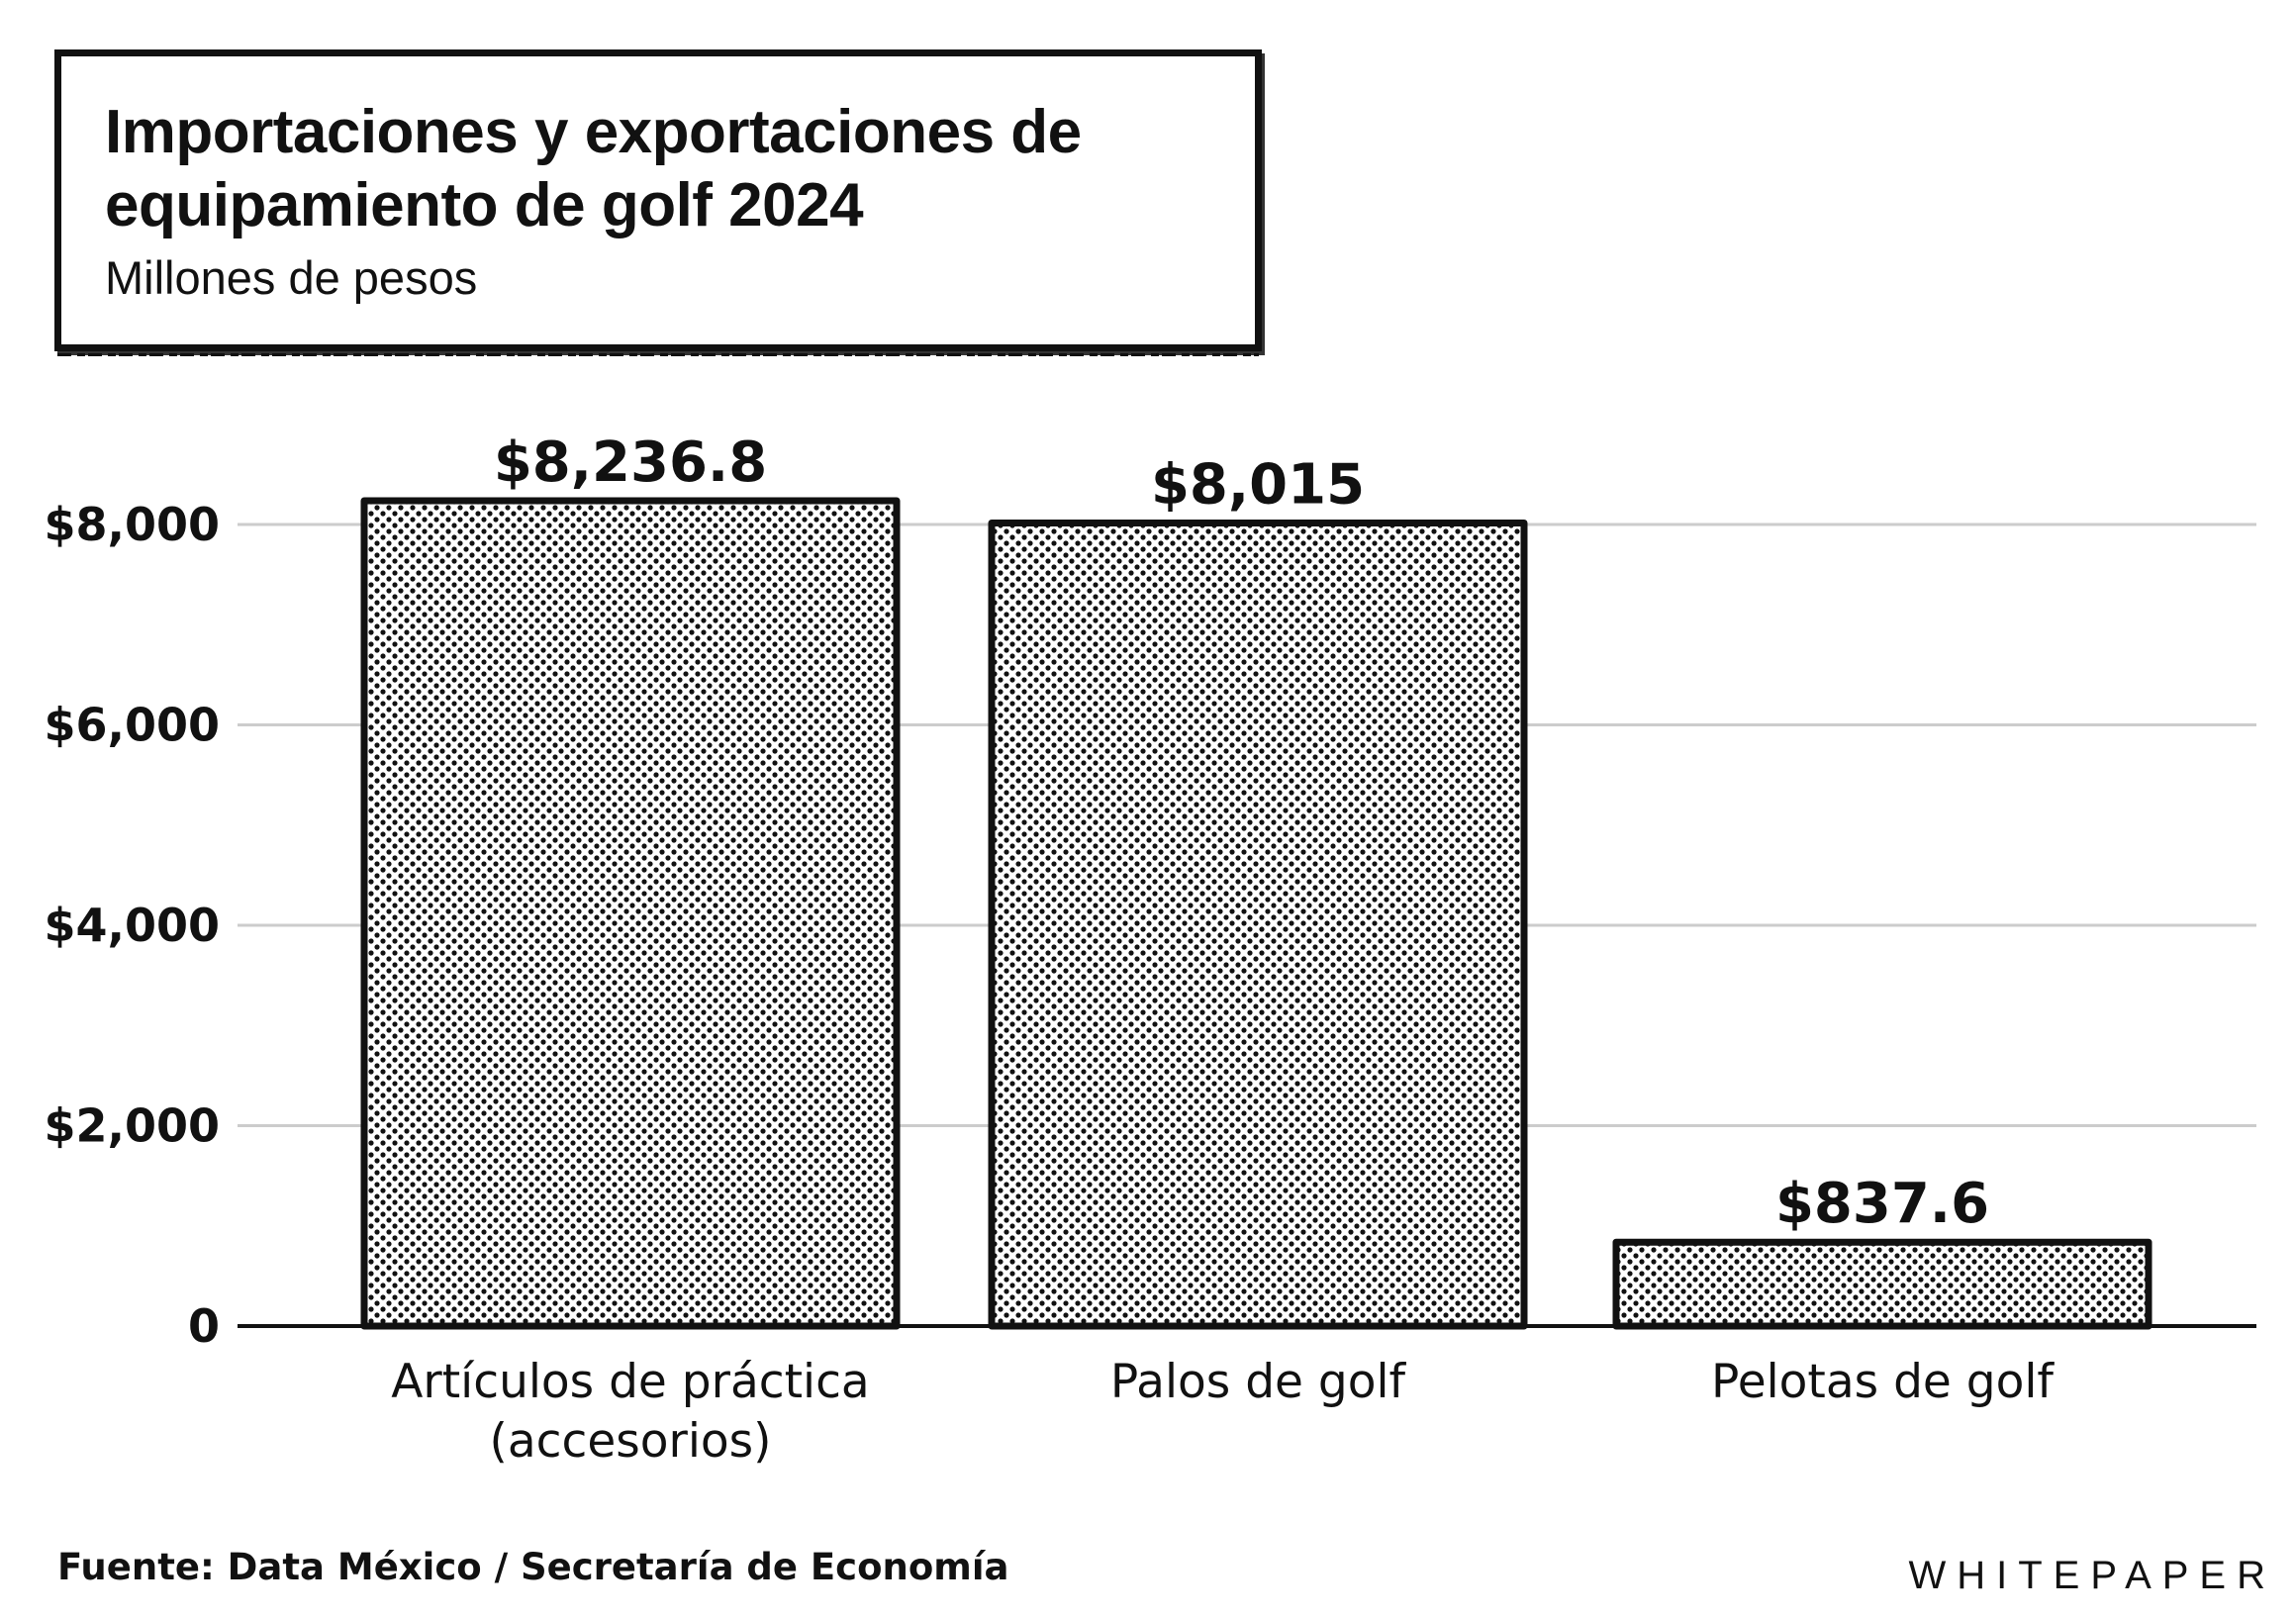 This screenshot has height=1618, width=2296. What do you see at coordinates (132, 725) in the screenshot?
I see `y-tick-label: $6,000` at bounding box center [132, 725].